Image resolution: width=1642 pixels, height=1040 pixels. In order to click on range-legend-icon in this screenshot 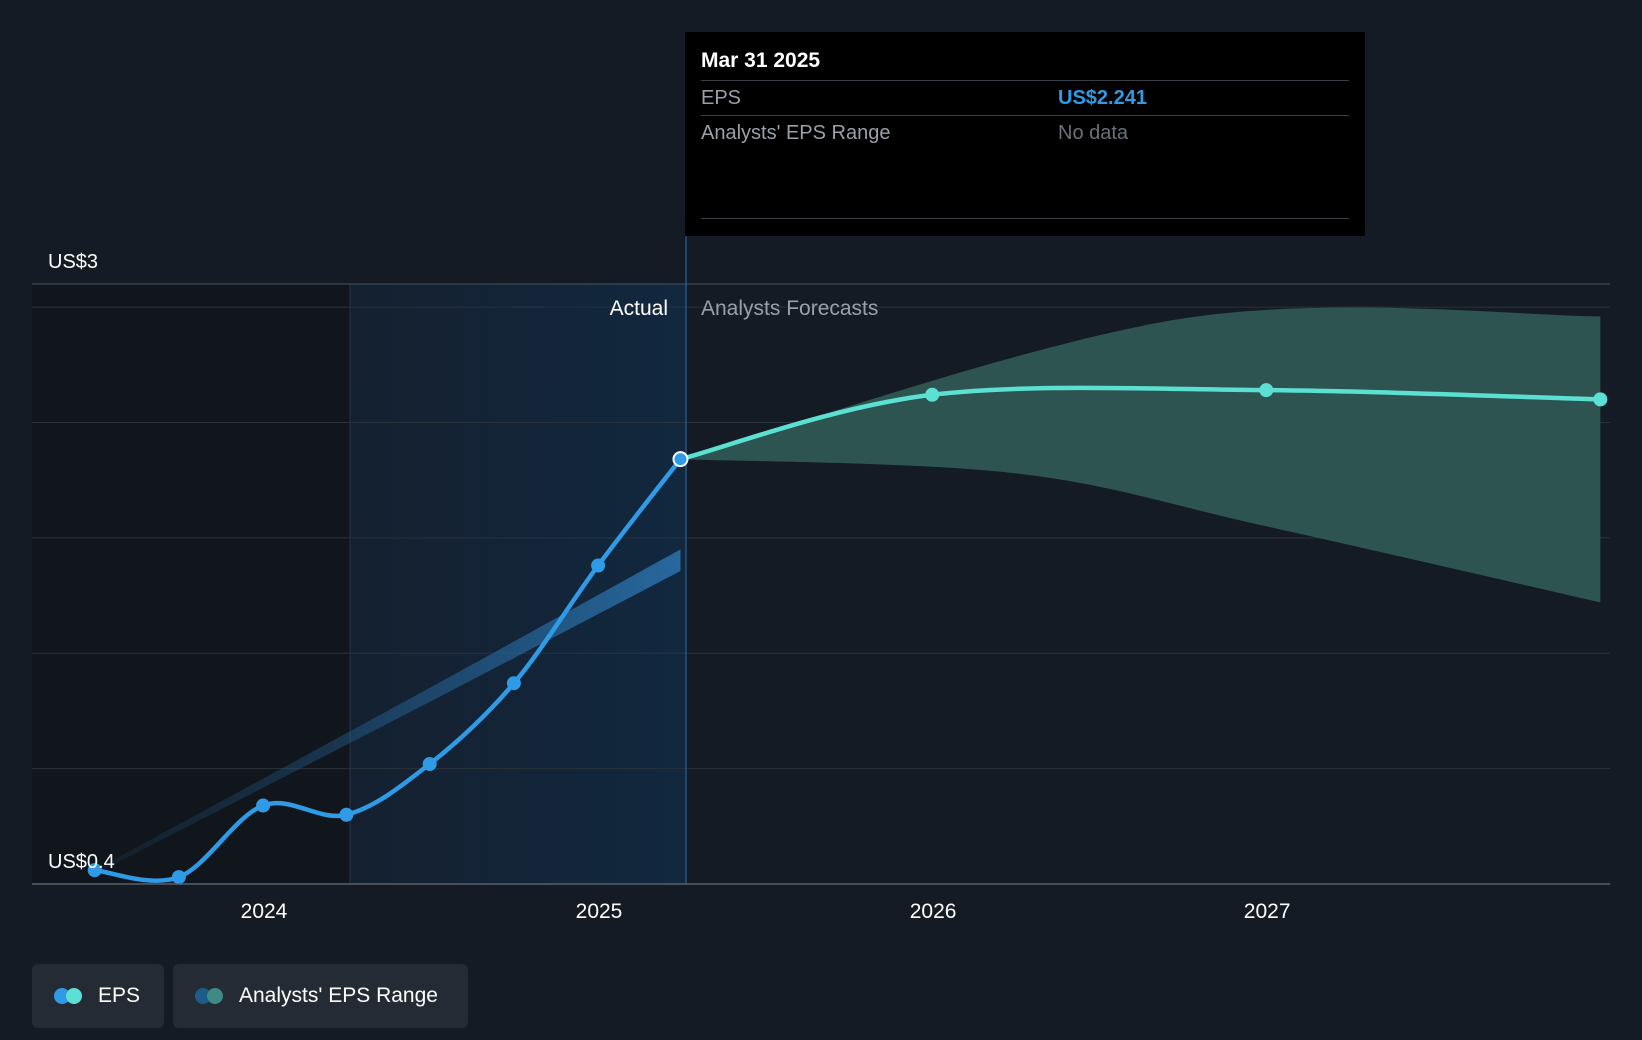, I will do `click(212, 996)`.